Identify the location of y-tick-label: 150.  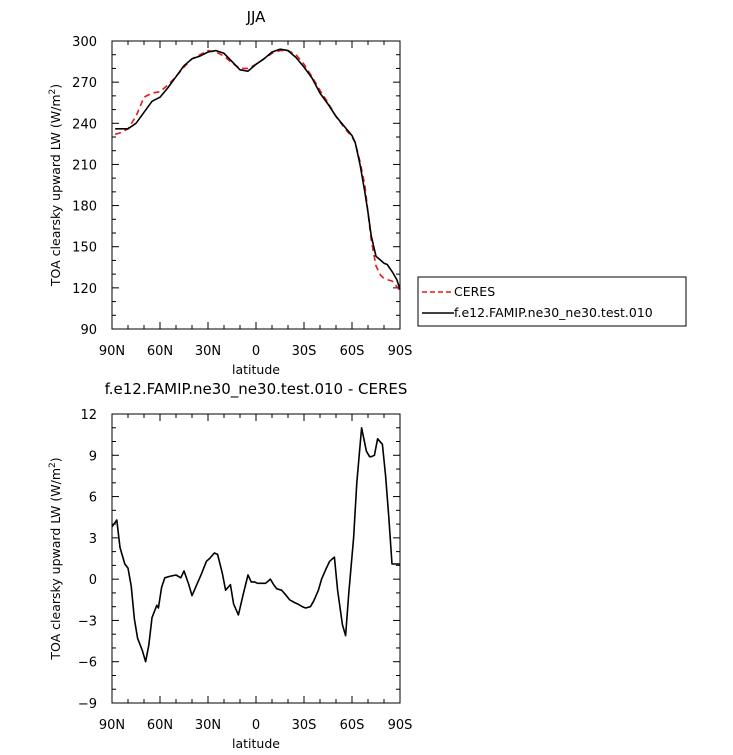
(84, 248).